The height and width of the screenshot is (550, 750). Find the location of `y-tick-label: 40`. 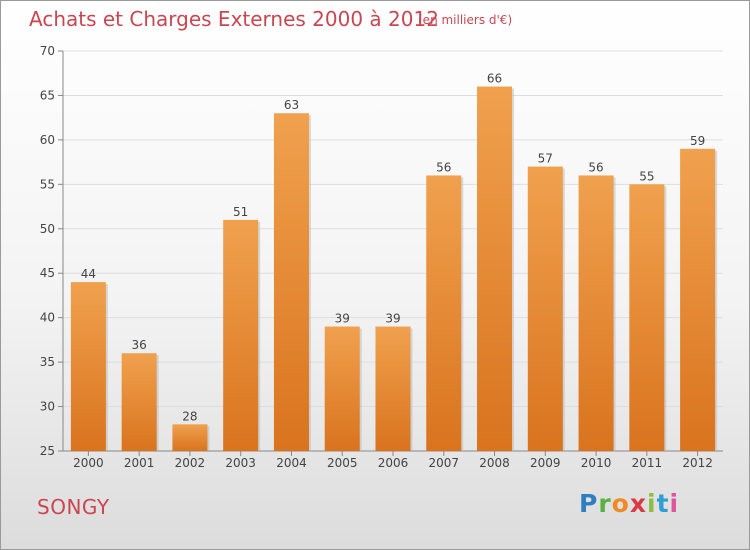

y-tick-label: 40 is located at coordinates (47, 318).